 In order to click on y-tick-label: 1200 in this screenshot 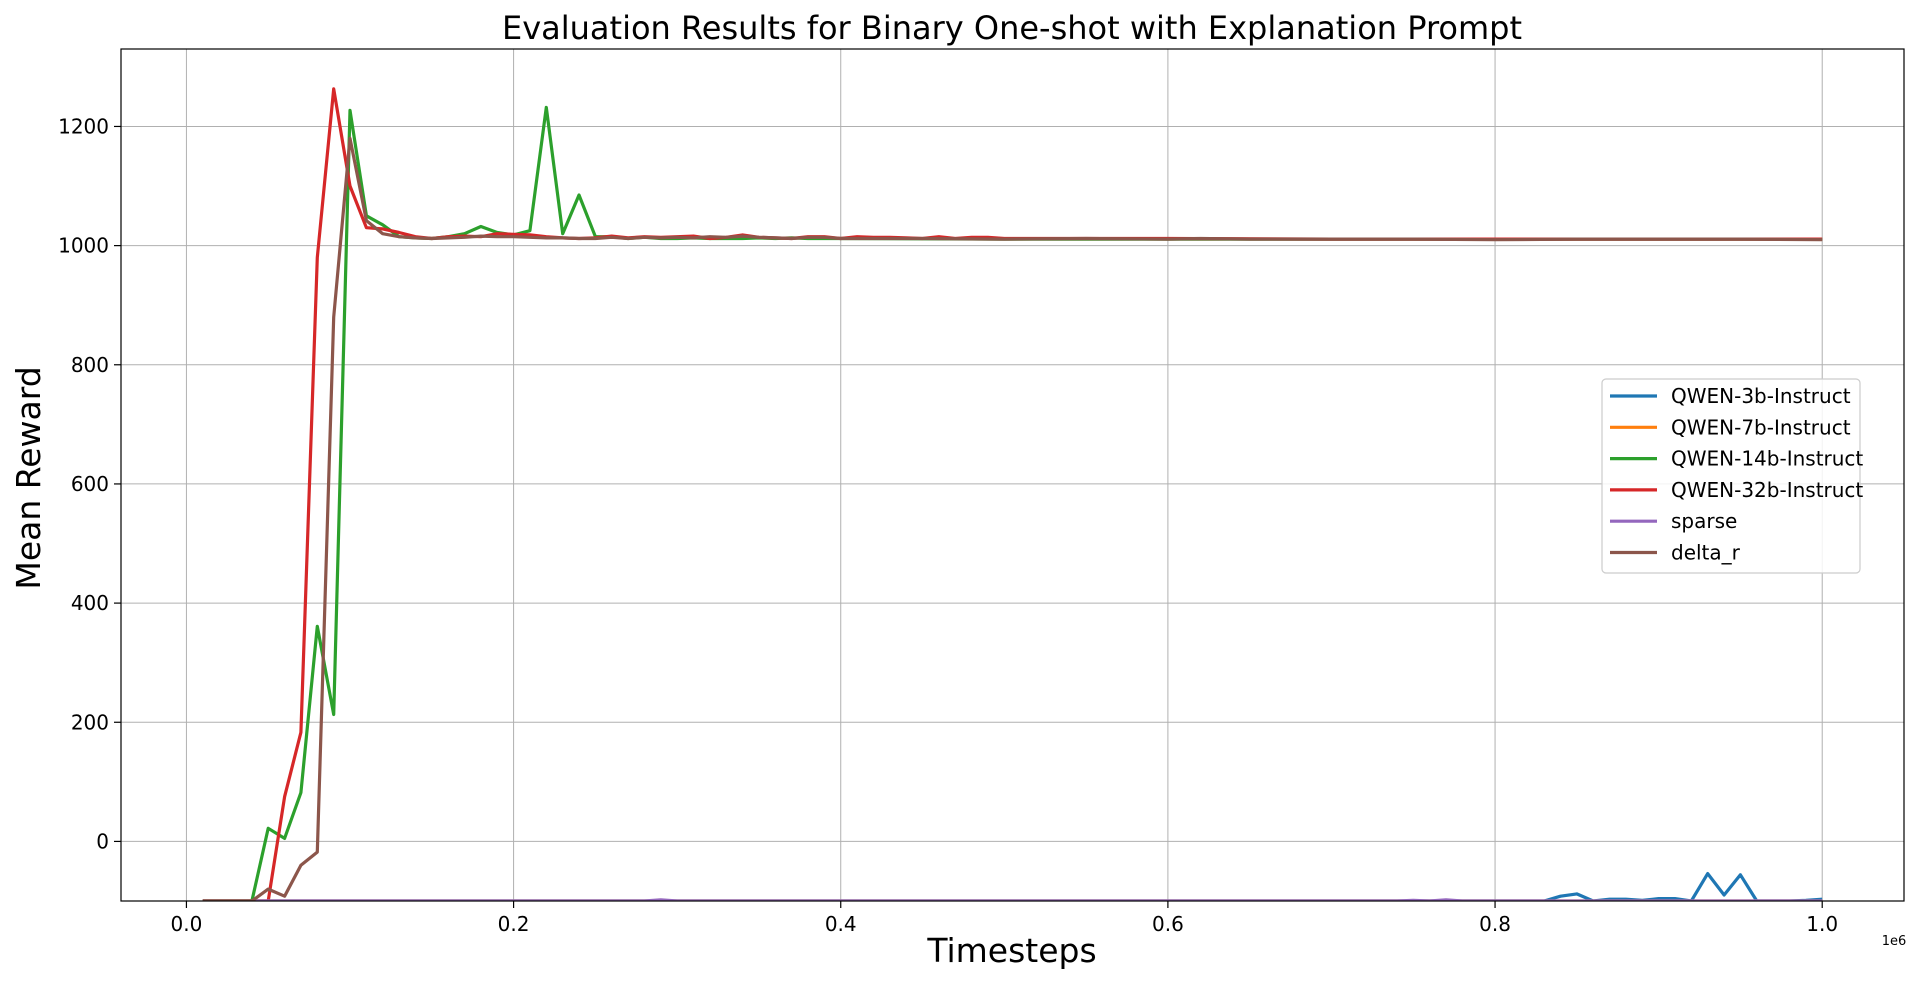, I will do `click(83, 126)`.